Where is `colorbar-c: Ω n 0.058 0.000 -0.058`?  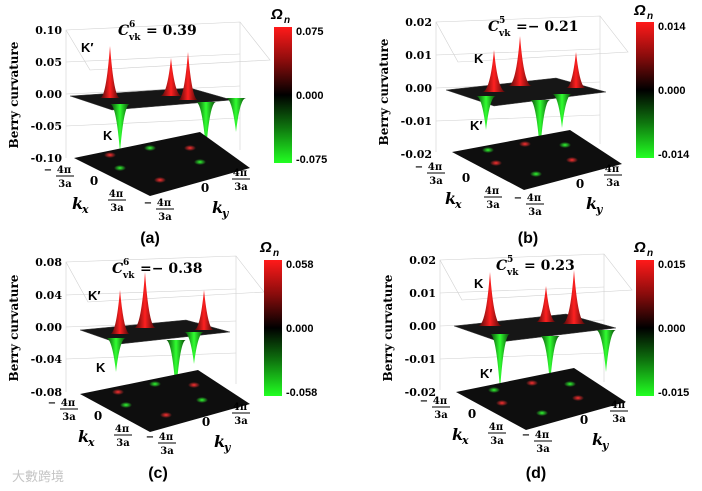
colorbar-c: Ω n 0.058 0.000 -0.058 is located at coordinates (288, 319).